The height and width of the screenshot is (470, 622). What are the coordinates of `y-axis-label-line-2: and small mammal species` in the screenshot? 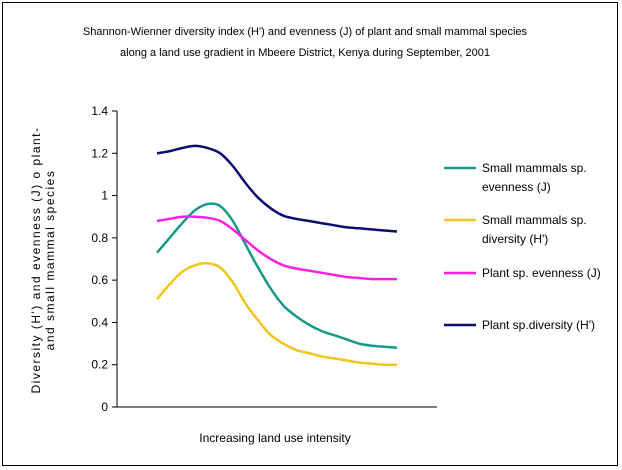 It's located at (50, 260).